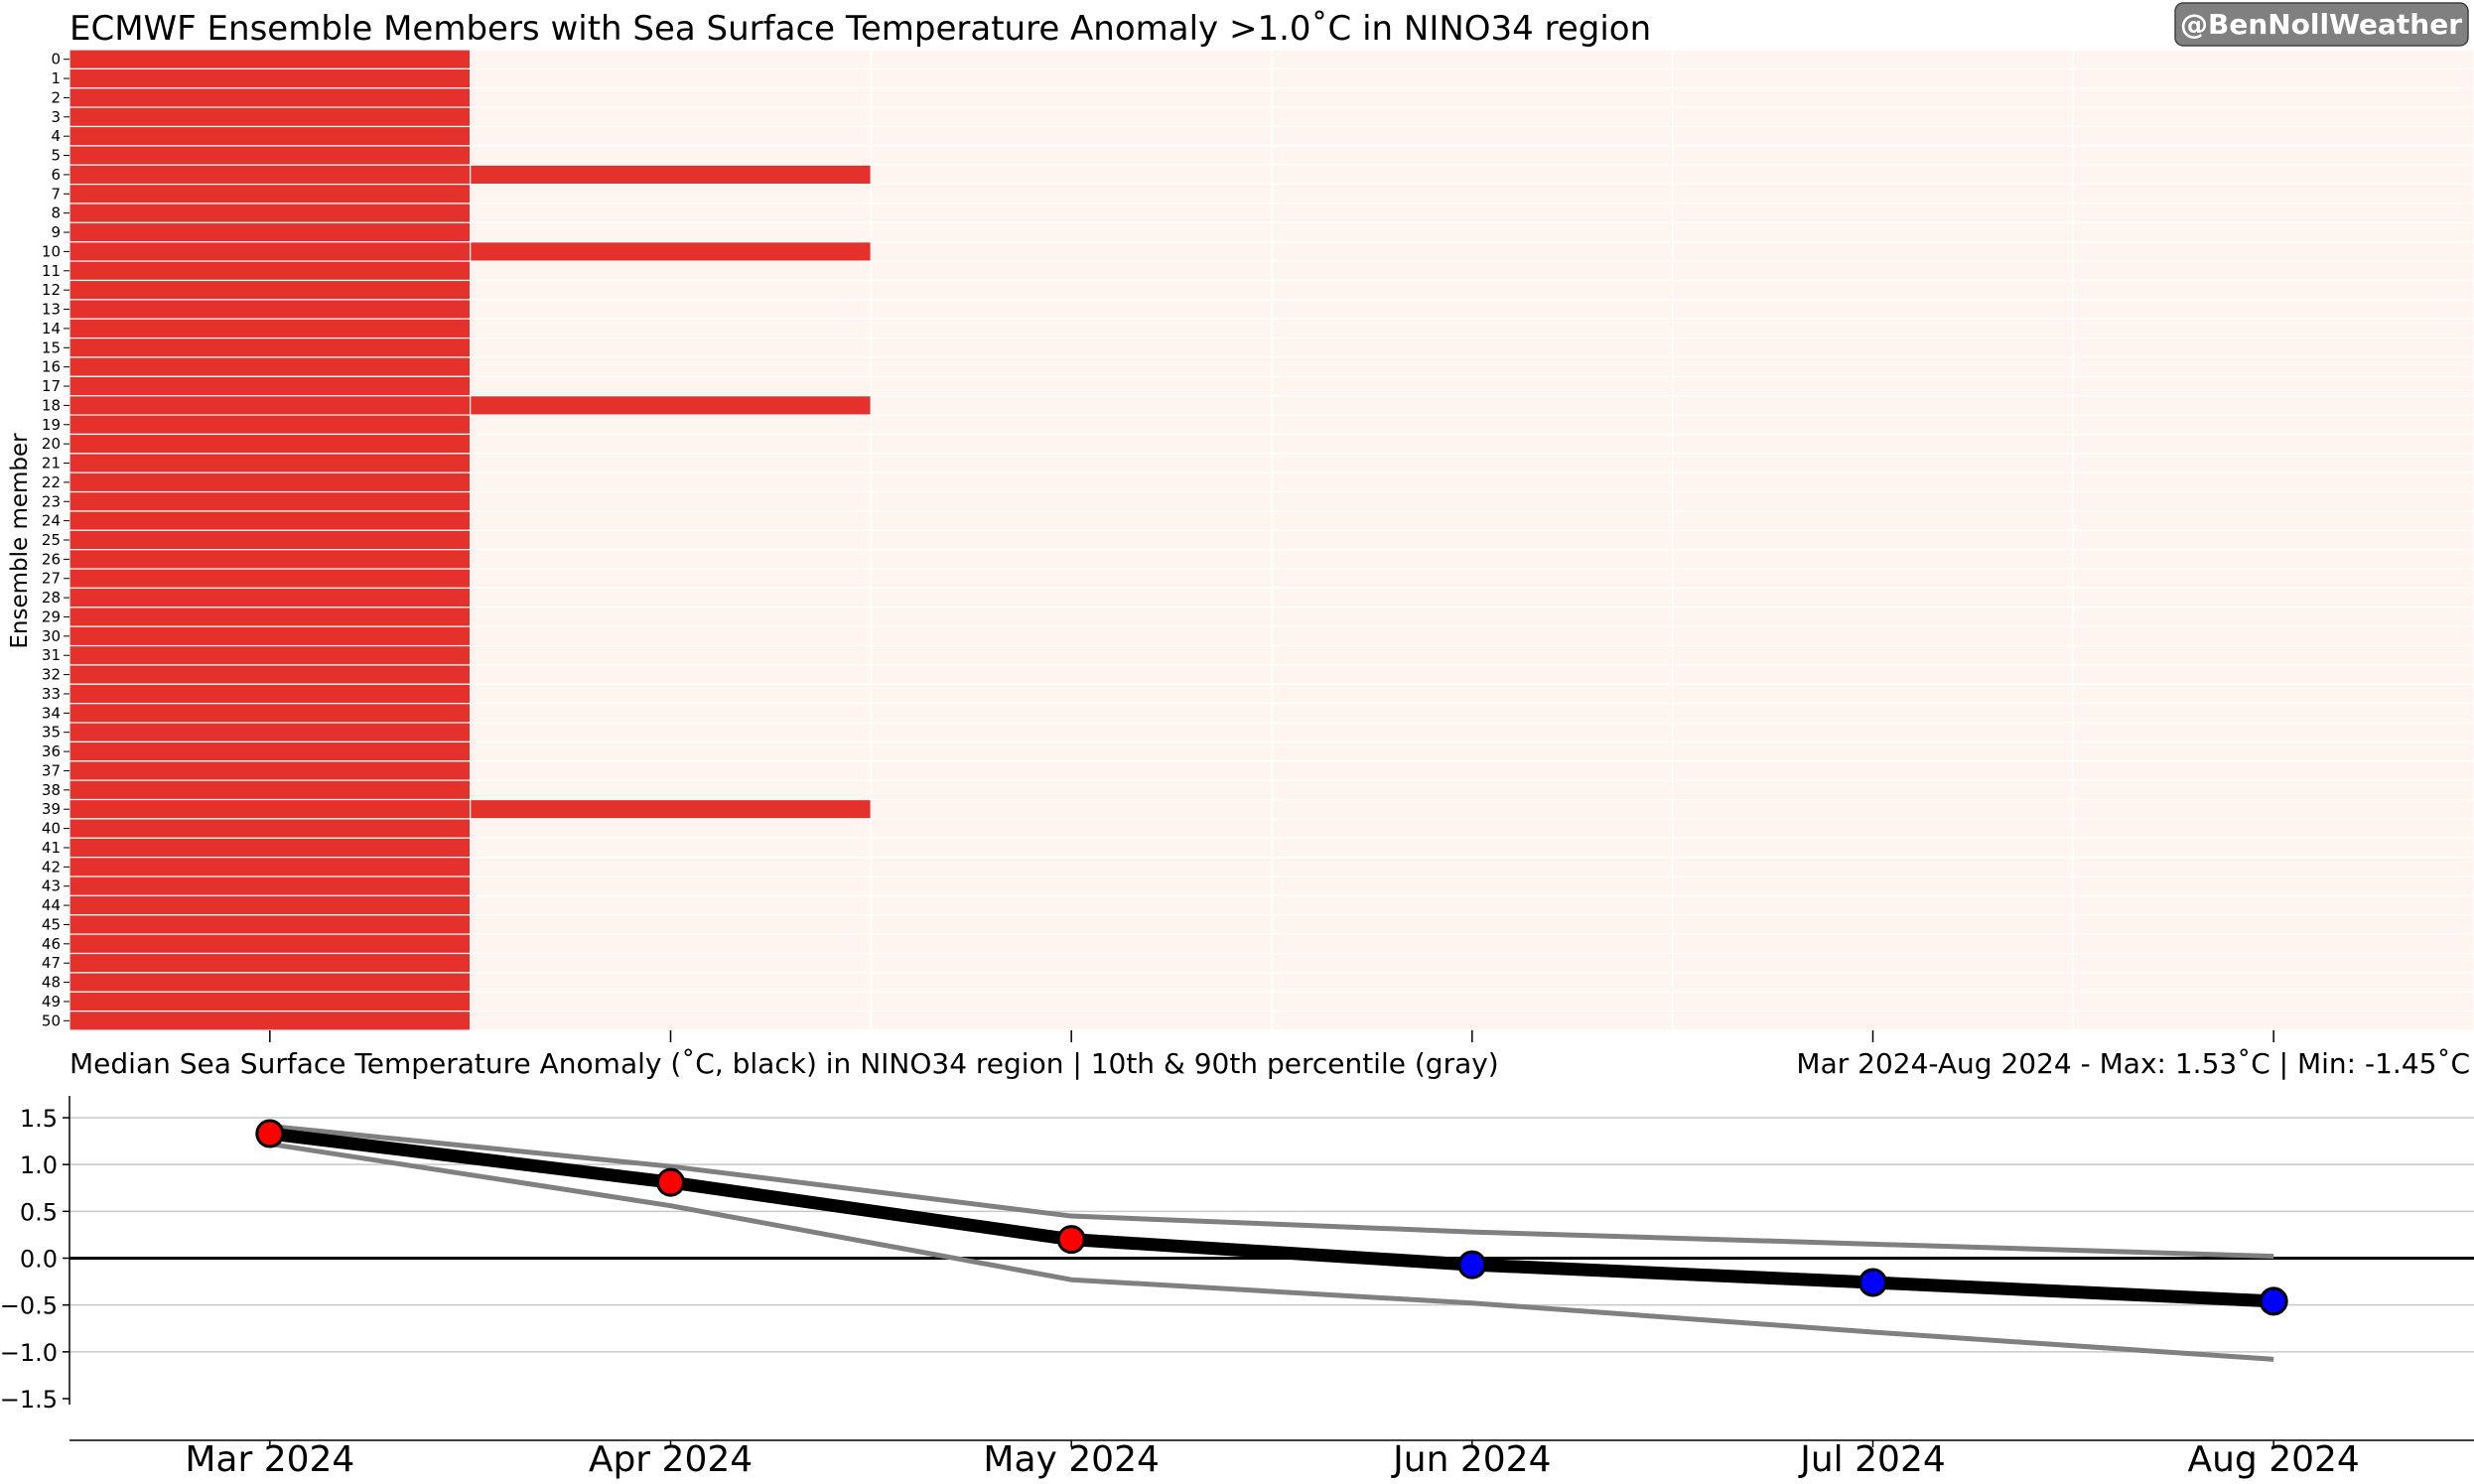 The width and height of the screenshot is (2474, 1484). Describe the element at coordinates (269, 1459) in the screenshot. I see `line-chart-xtick-label: Mar 2024` at that location.